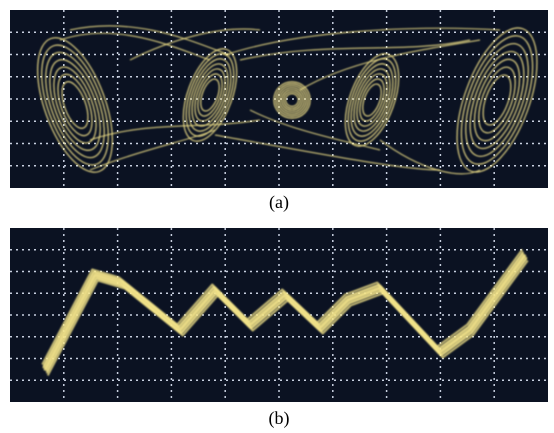 The width and height of the screenshot is (554, 433). I want to click on caption-b: (b), so click(279, 418).